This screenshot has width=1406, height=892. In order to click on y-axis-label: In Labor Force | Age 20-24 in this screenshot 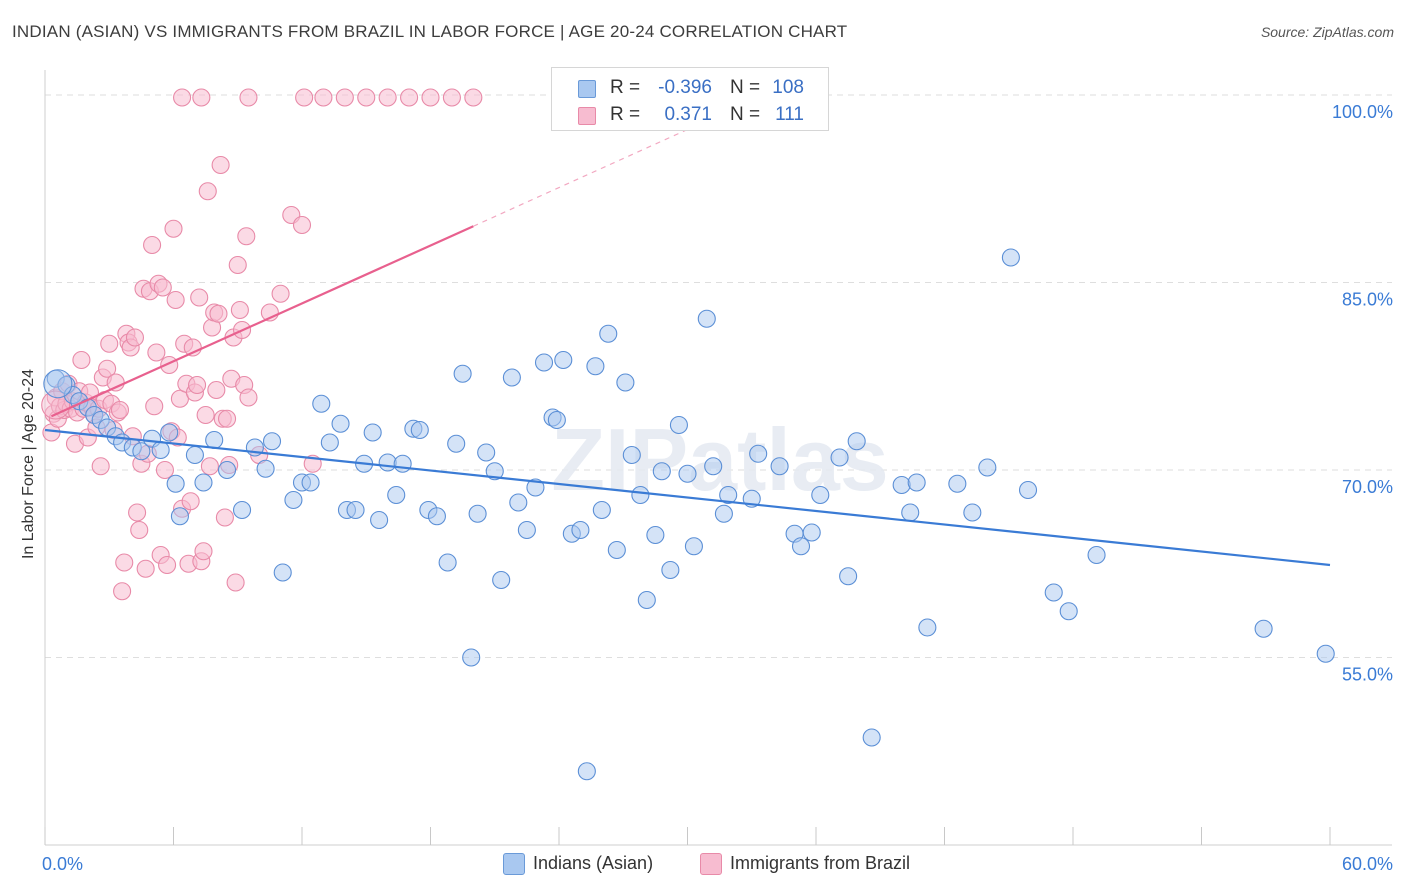, I will do `click(28, 464)`.